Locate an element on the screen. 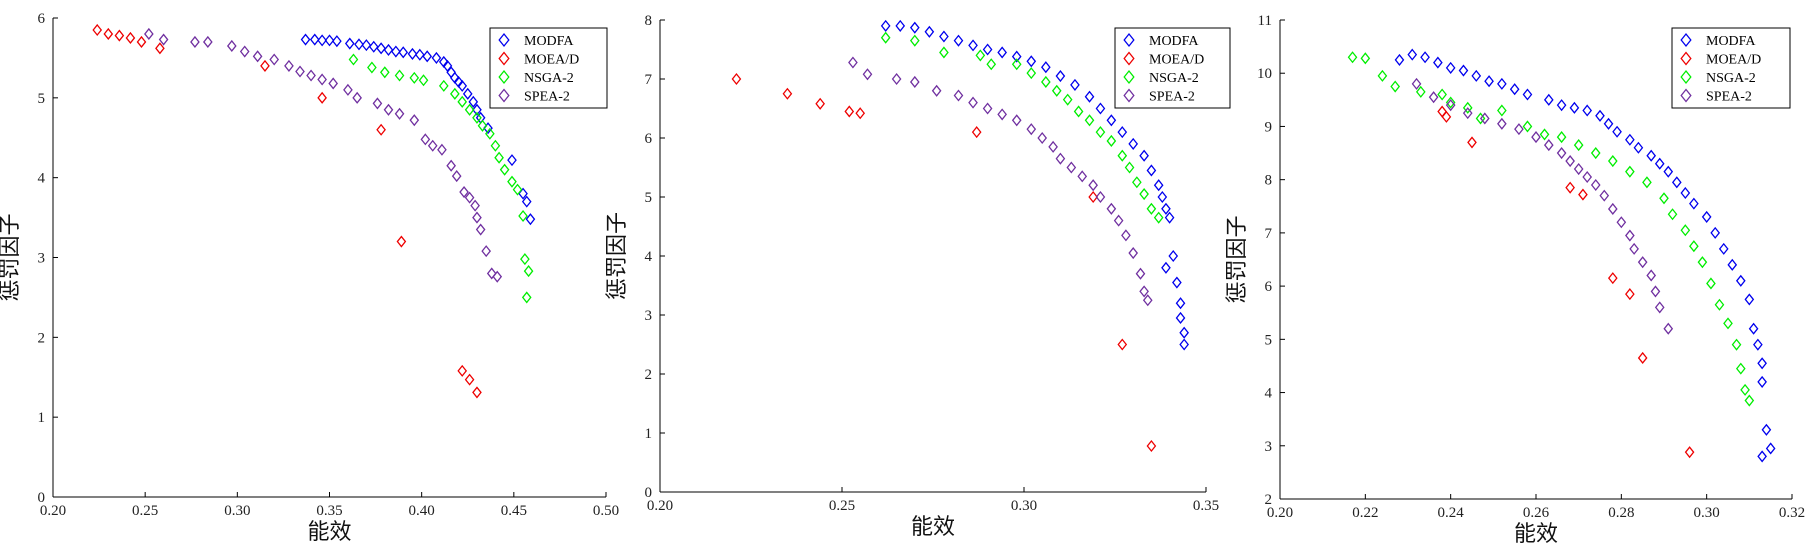  legend-label: MODFA is located at coordinates (549, 41).